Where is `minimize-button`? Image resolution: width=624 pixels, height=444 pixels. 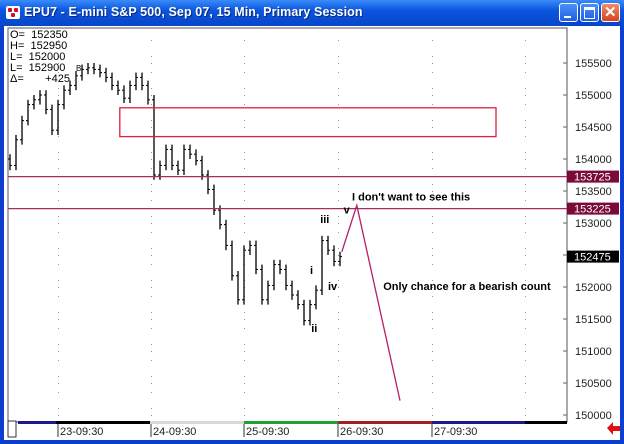
minimize-button is located at coordinates (568, 12).